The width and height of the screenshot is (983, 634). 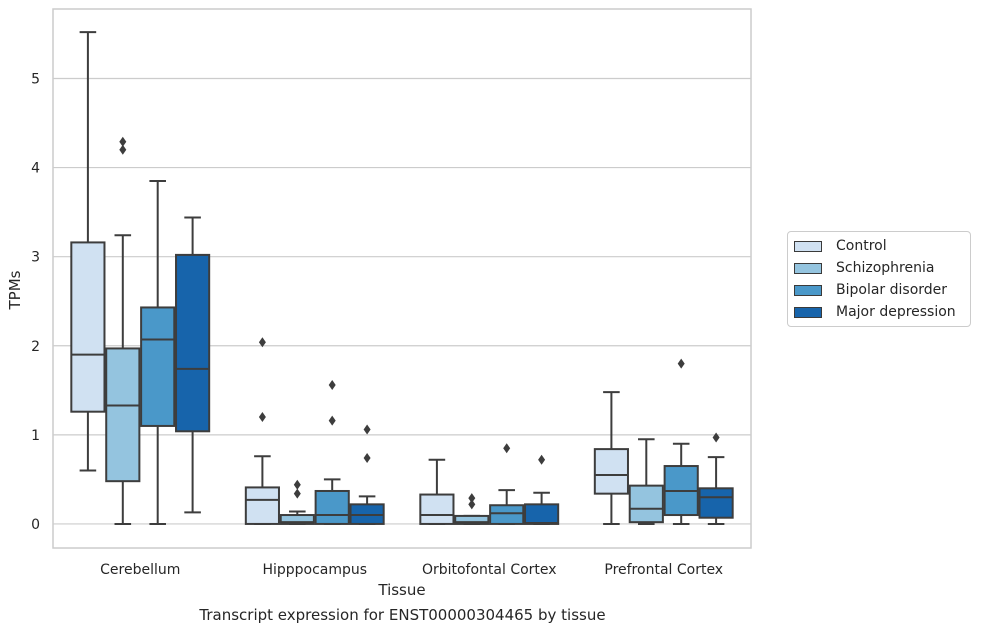 I want to click on legend-item-control: Control, so click(x=840, y=246).